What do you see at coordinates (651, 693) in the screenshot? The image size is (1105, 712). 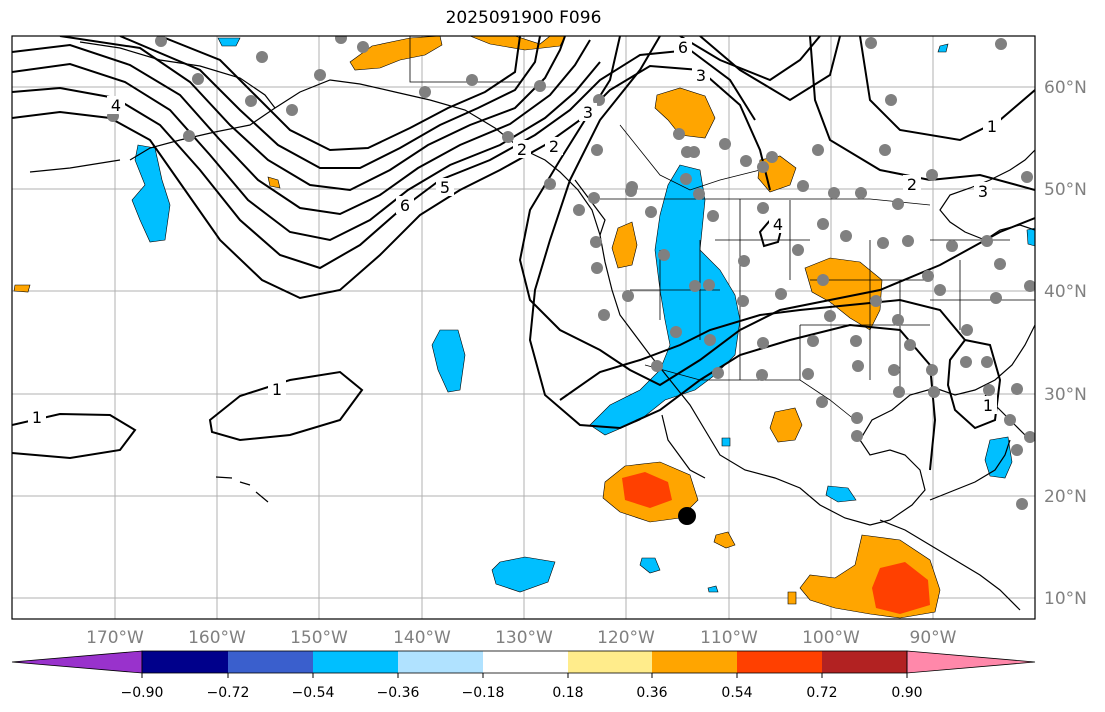 I see `colorbar-tick-label: 0.36` at bounding box center [651, 693].